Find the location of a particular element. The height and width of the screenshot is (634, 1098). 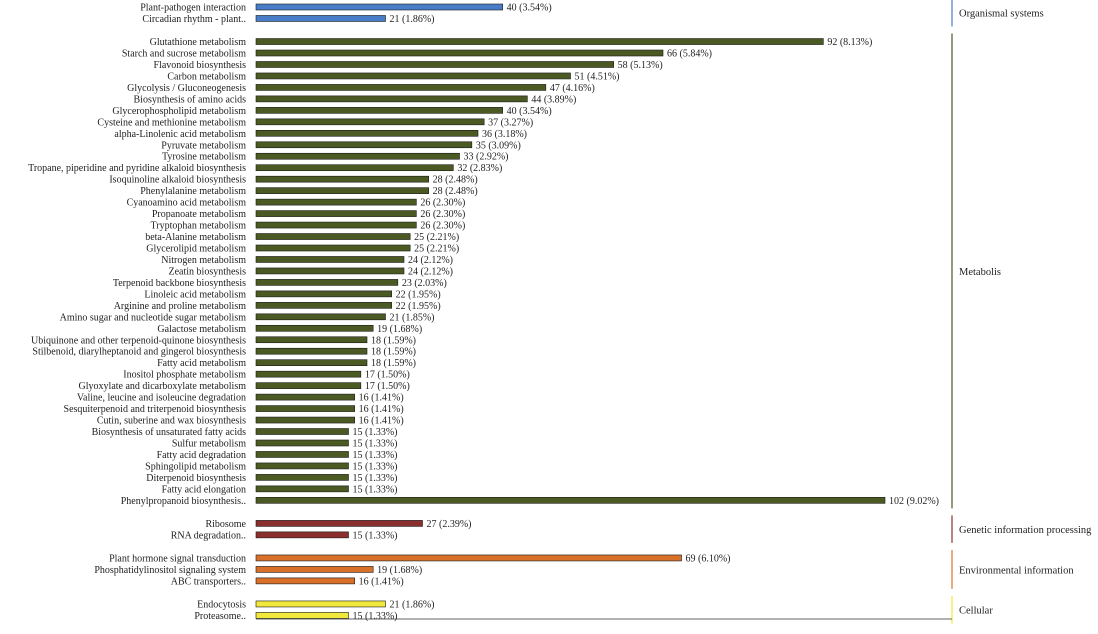

category-label: Carbon metabolism is located at coordinates (206, 76).